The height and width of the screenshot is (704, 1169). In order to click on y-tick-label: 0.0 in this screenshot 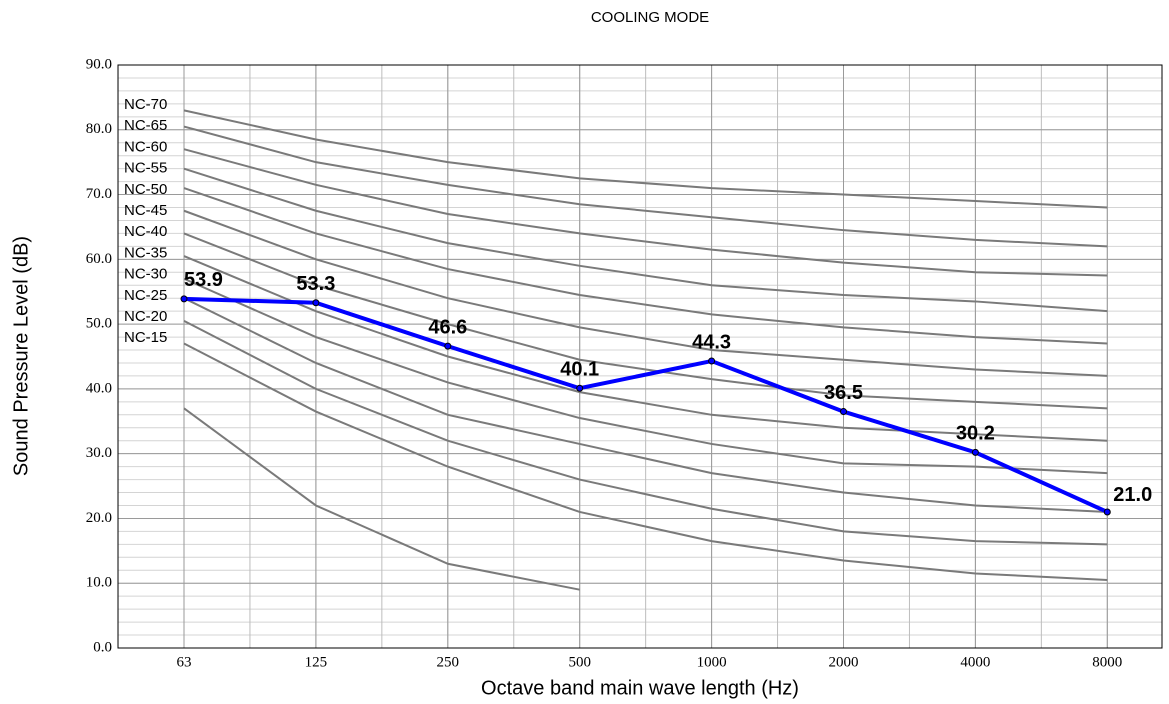, I will do `click(102, 647)`.